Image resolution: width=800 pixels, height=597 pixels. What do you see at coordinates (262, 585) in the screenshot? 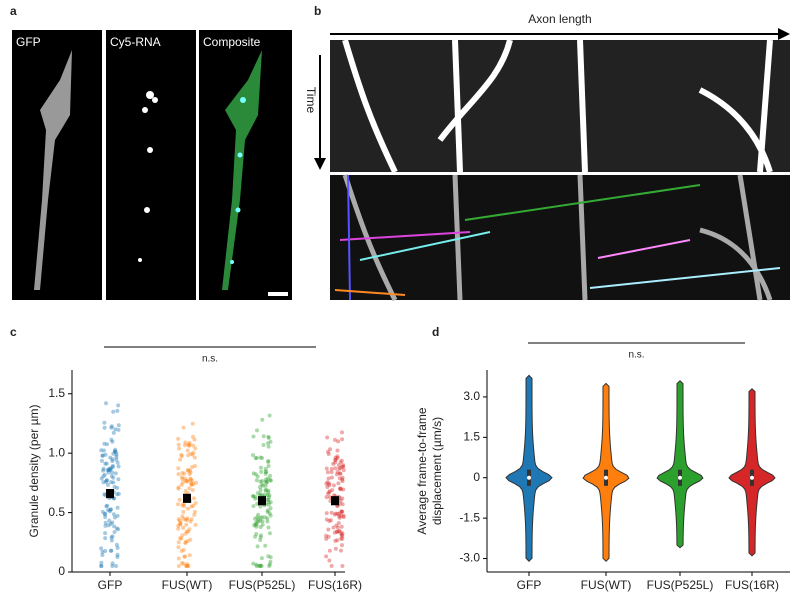
I see `x-tick-label: FUS(P525L)` at bounding box center [262, 585].